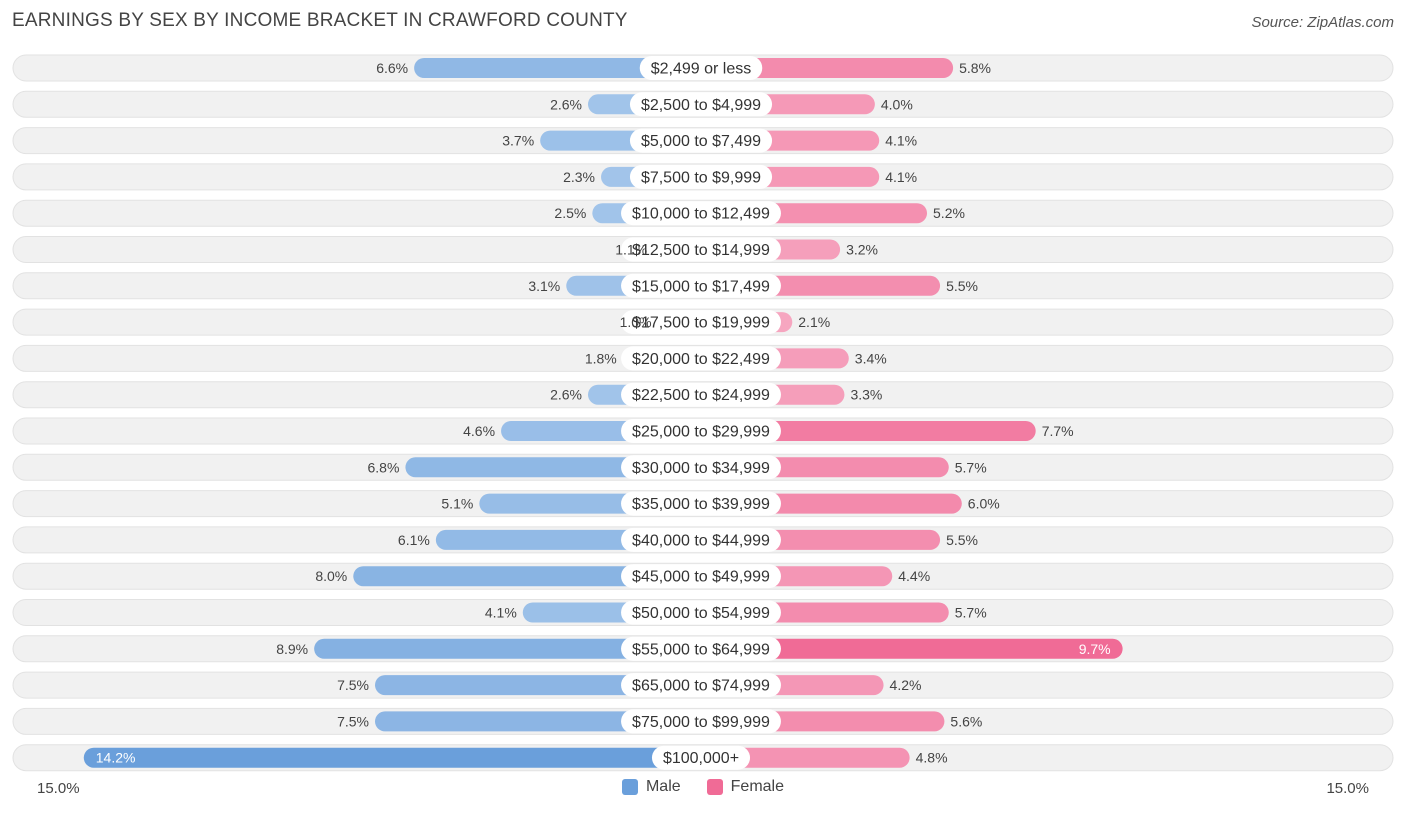  What do you see at coordinates (392, 68) in the screenshot?
I see `male-value-label: 6.6%` at bounding box center [392, 68].